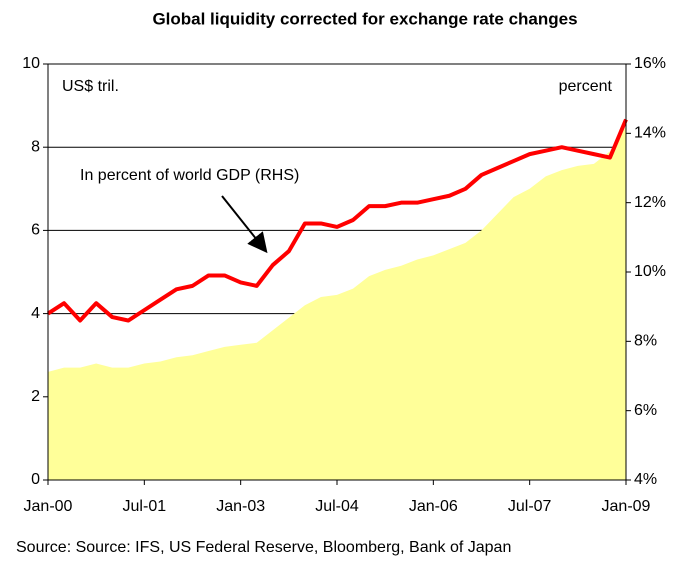 This screenshot has width=683, height=561. What do you see at coordinates (650, 63) in the screenshot?
I see `y2-tick-label: 16%` at bounding box center [650, 63].